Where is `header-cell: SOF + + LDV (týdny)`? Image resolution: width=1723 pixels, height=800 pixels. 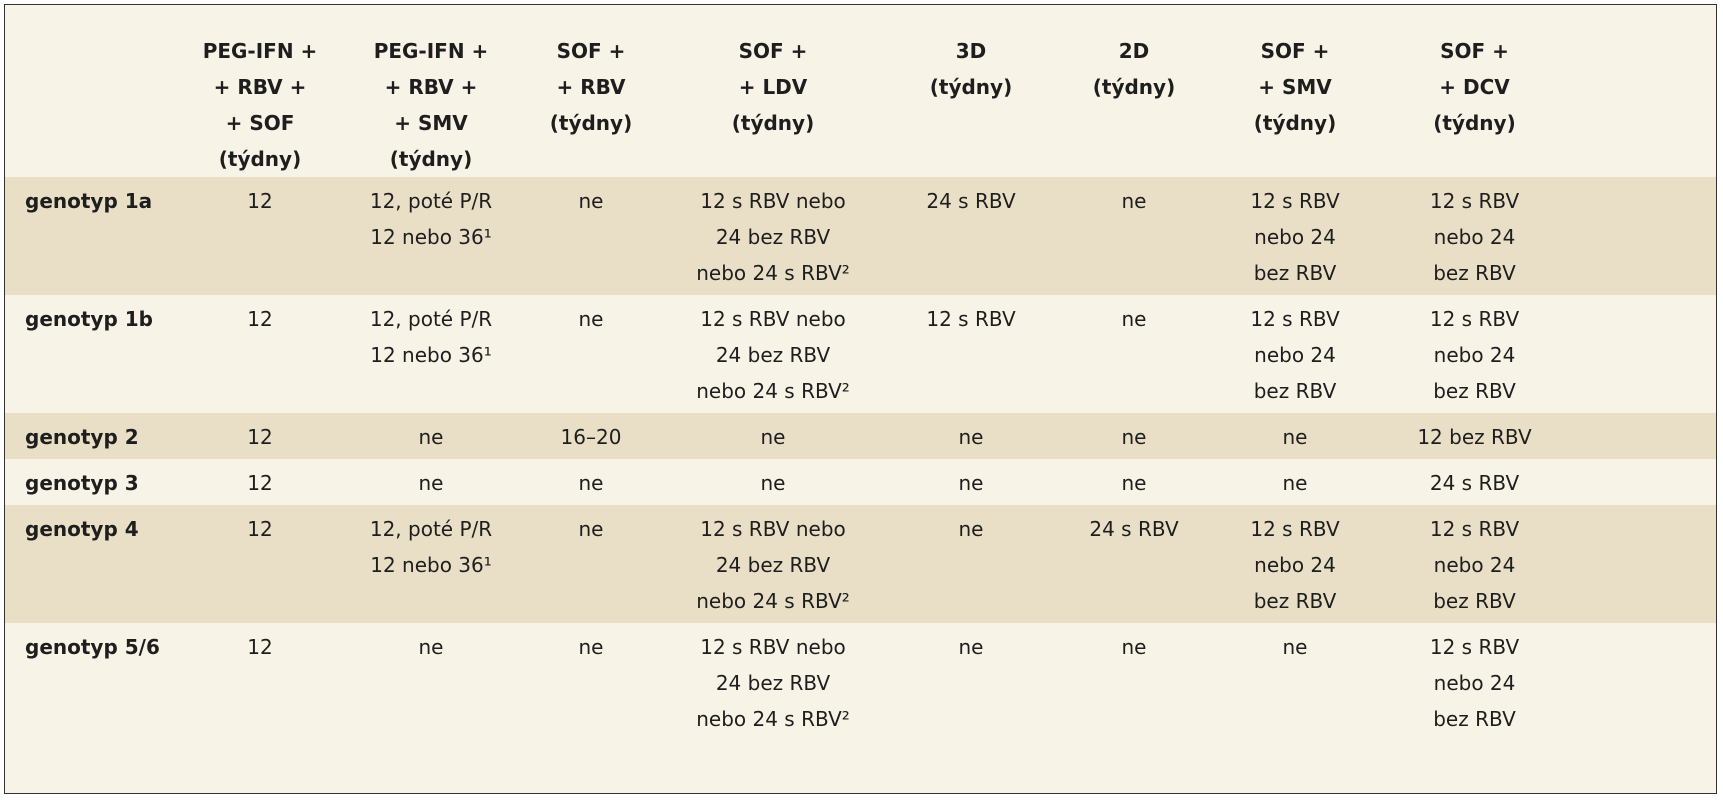 header-cell: SOF + + LDV (týdny) is located at coordinates (773, 91).